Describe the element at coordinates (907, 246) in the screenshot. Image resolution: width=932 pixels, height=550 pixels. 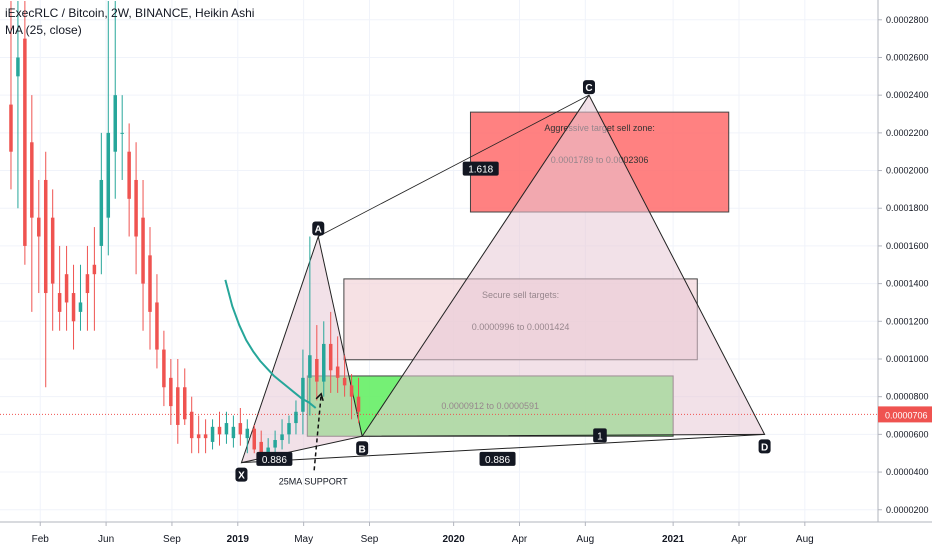
I see `y-tick-label: 0.0001600` at that location.